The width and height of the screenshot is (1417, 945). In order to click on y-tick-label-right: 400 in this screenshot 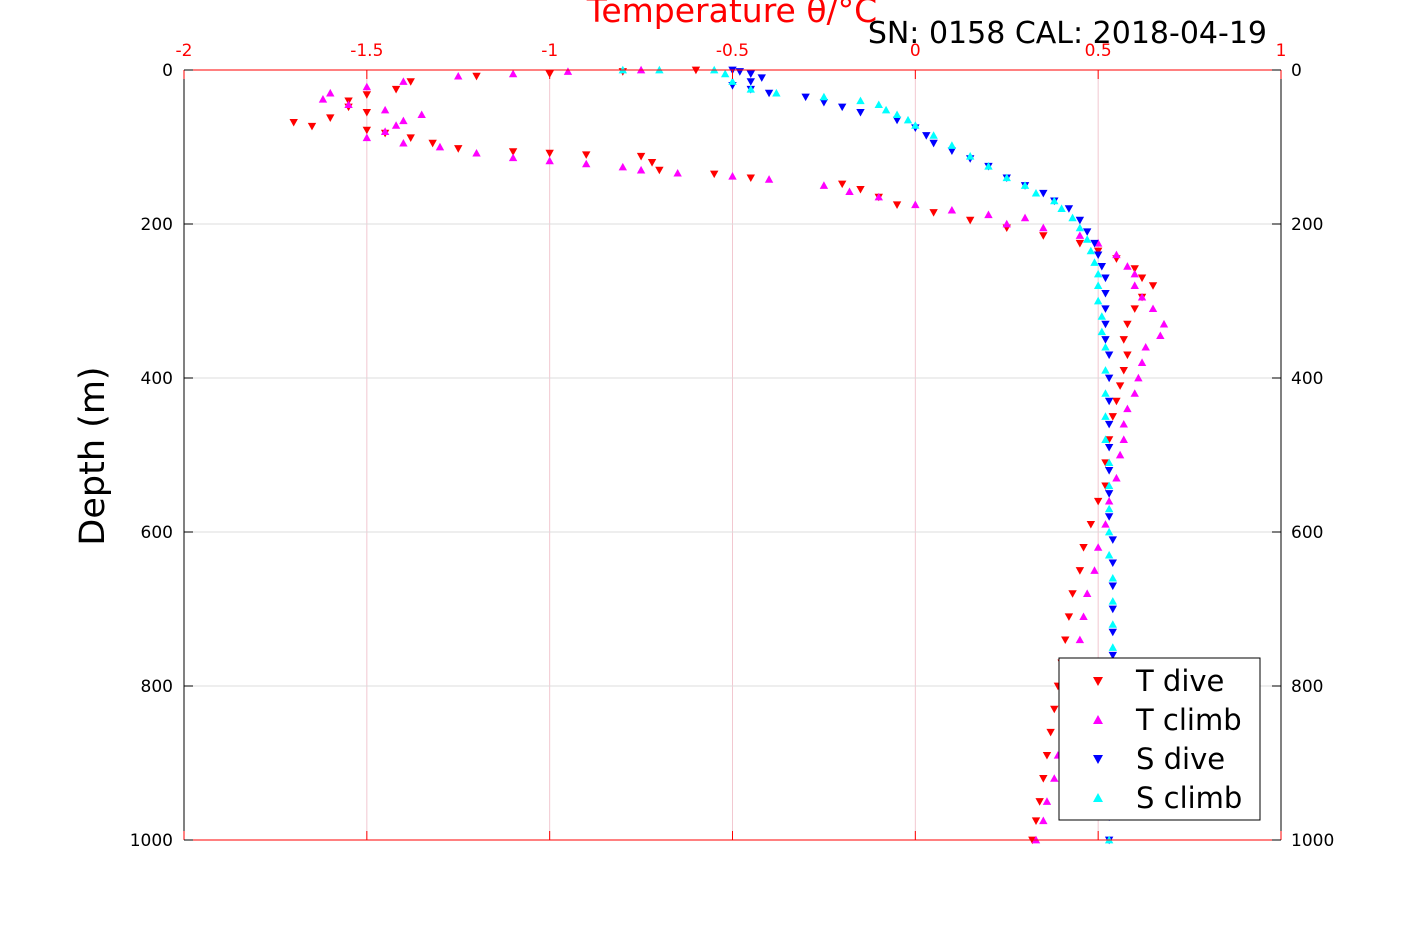, I will do `click(1307, 379)`.